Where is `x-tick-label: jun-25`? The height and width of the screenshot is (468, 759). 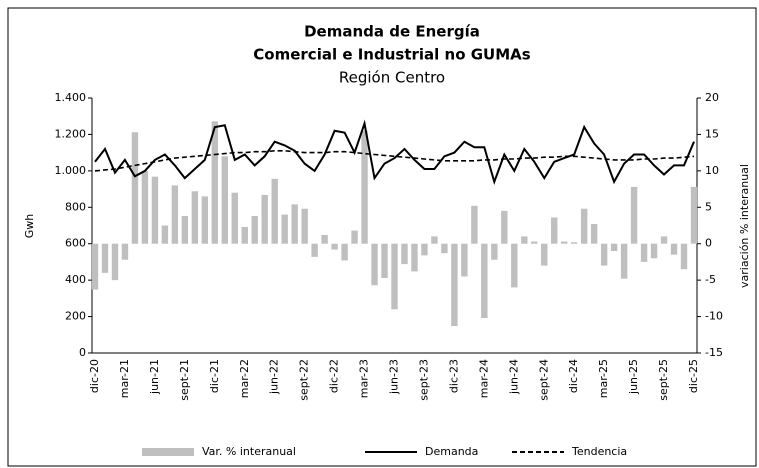
x-tick-label: jun-25 is located at coordinates (633, 377).